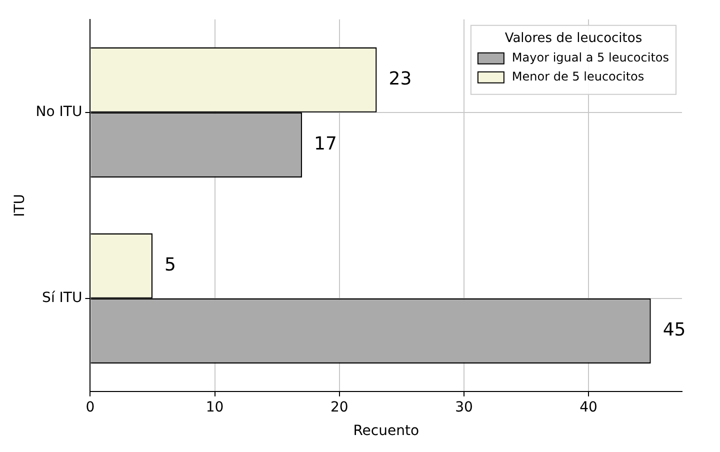 The width and height of the screenshot is (720, 452). Describe the element at coordinates (578, 77) in the screenshot. I see `legend-label: Menor de 5 leucocitos` at that location.